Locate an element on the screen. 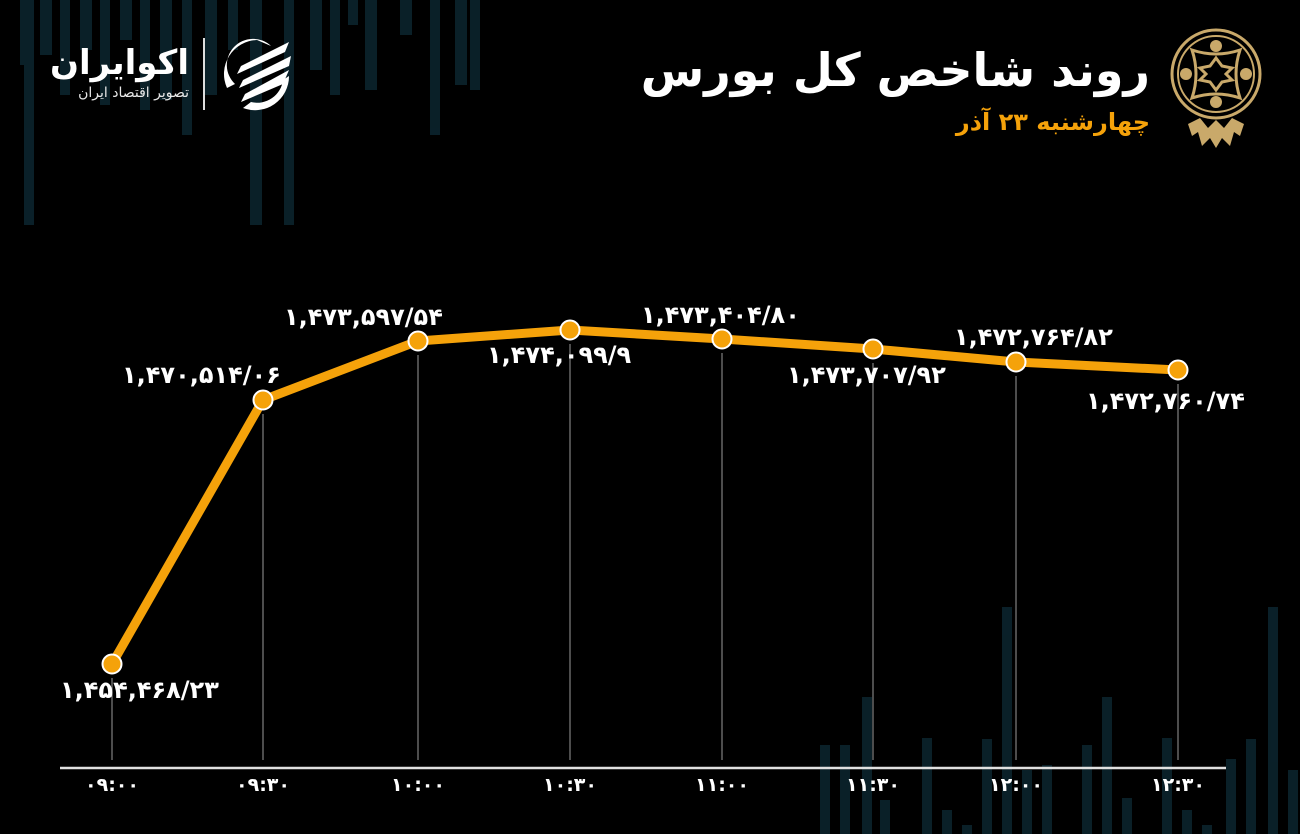  brand-logo: اکوایران تصویر اقتصاد ایران is located at coordinates (172, 74).